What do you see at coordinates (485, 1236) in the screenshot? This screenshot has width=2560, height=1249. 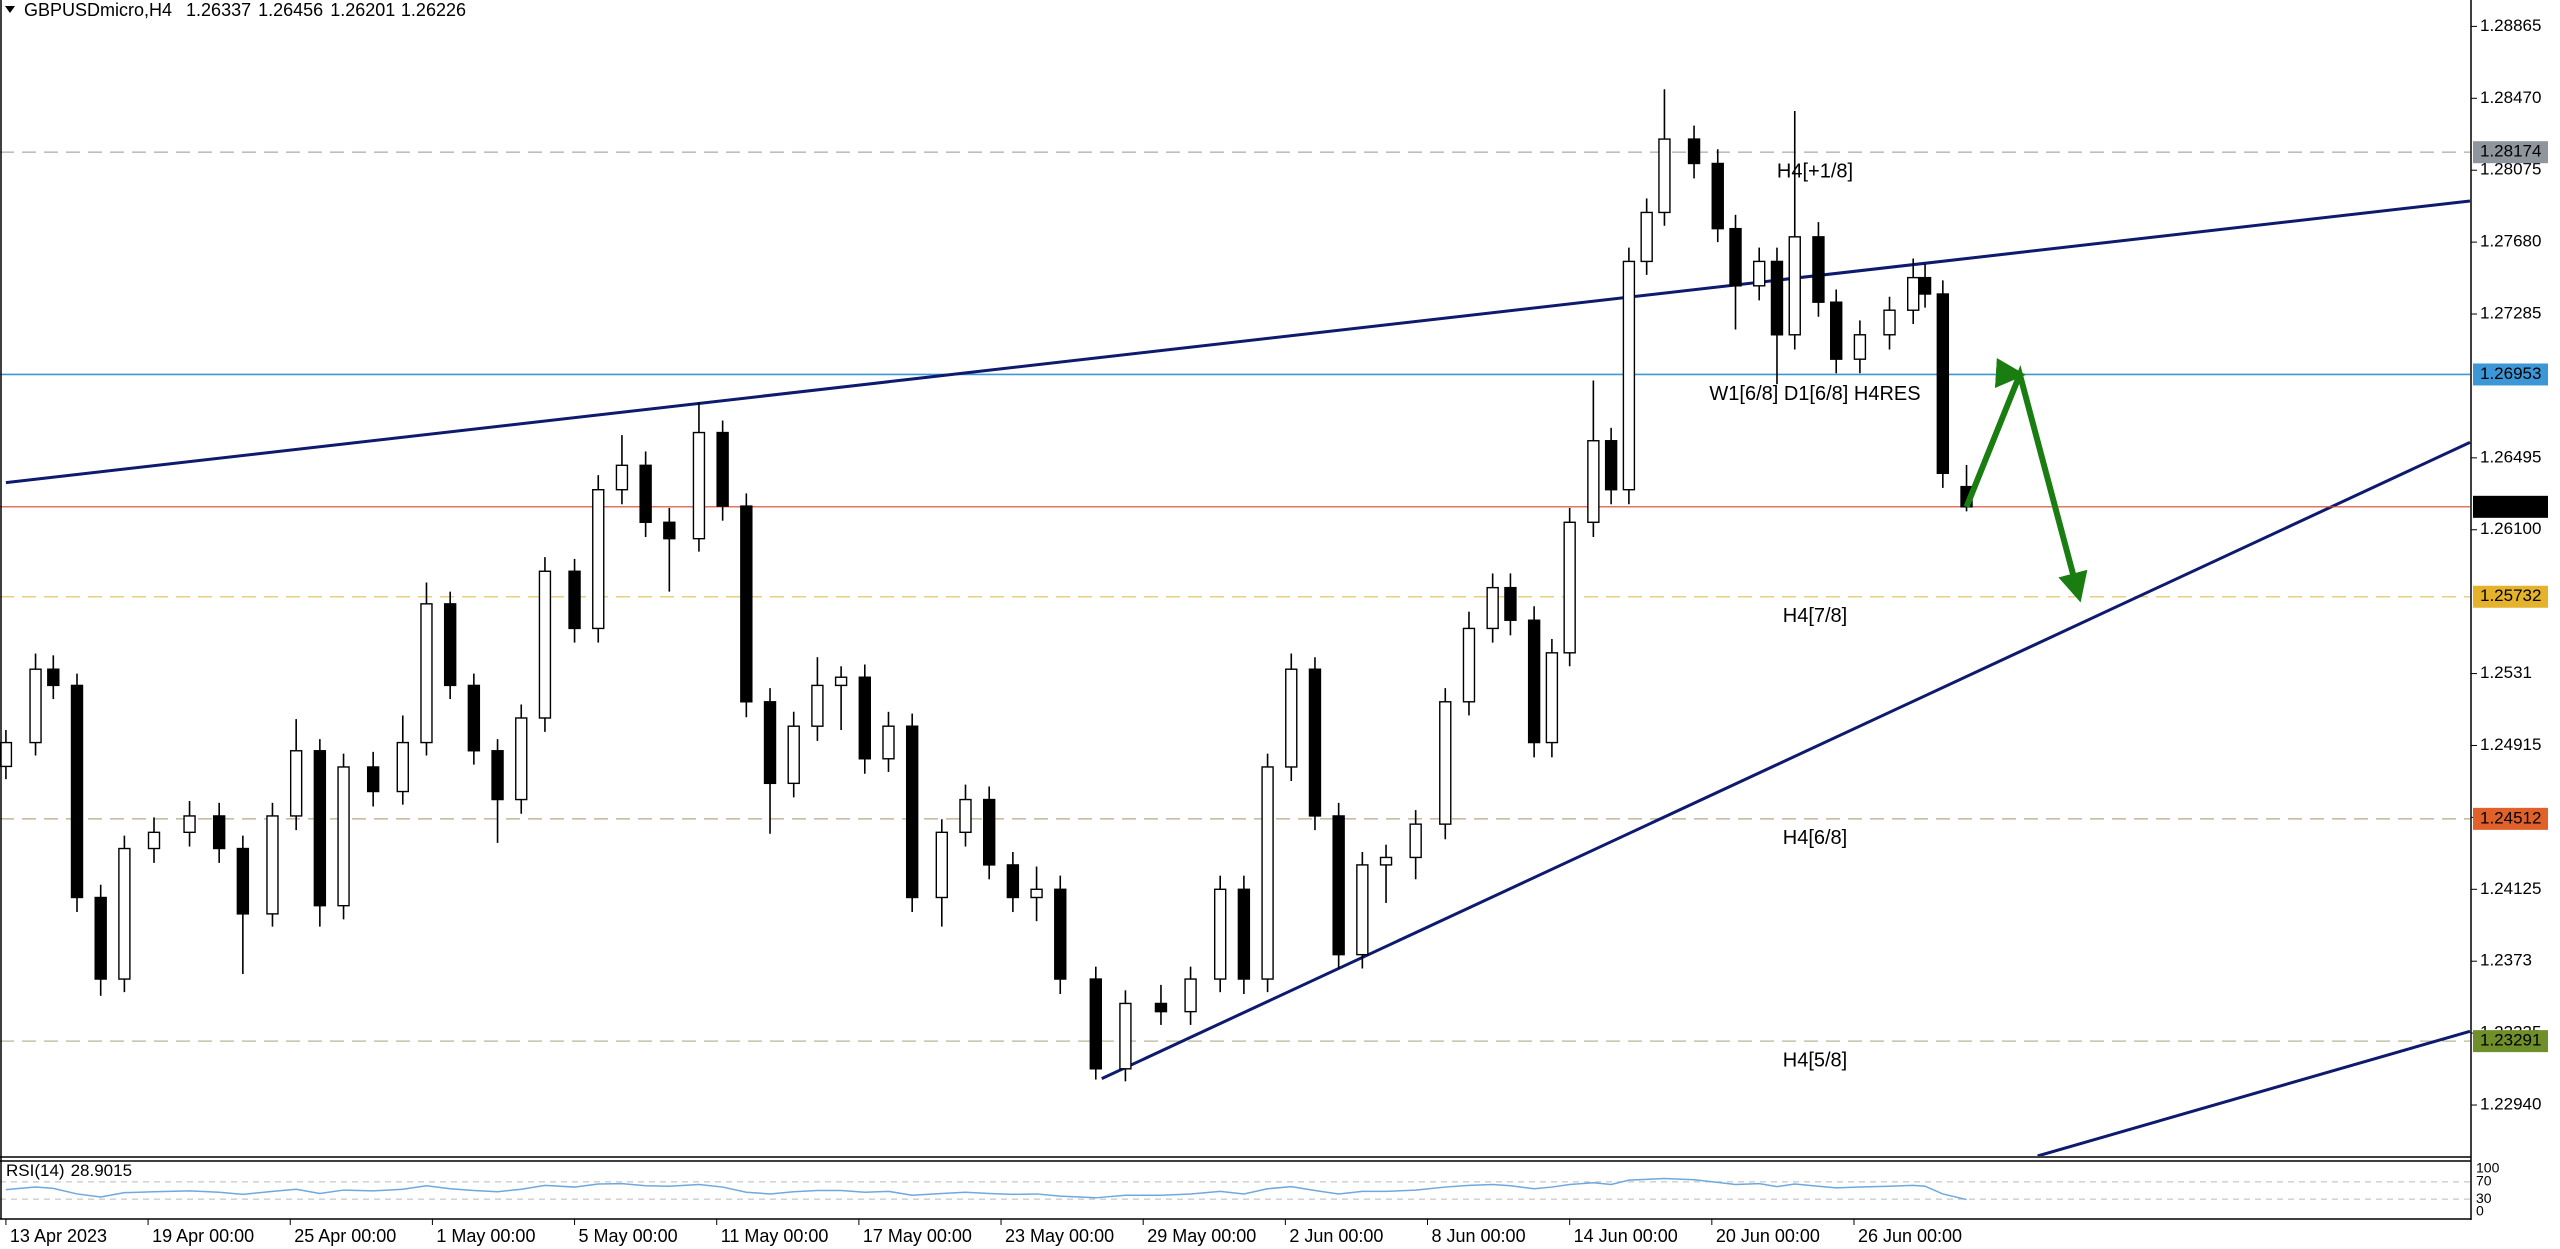 I see `x-tick-label: 1 May 00:00` at bounding box center [485, 1236].